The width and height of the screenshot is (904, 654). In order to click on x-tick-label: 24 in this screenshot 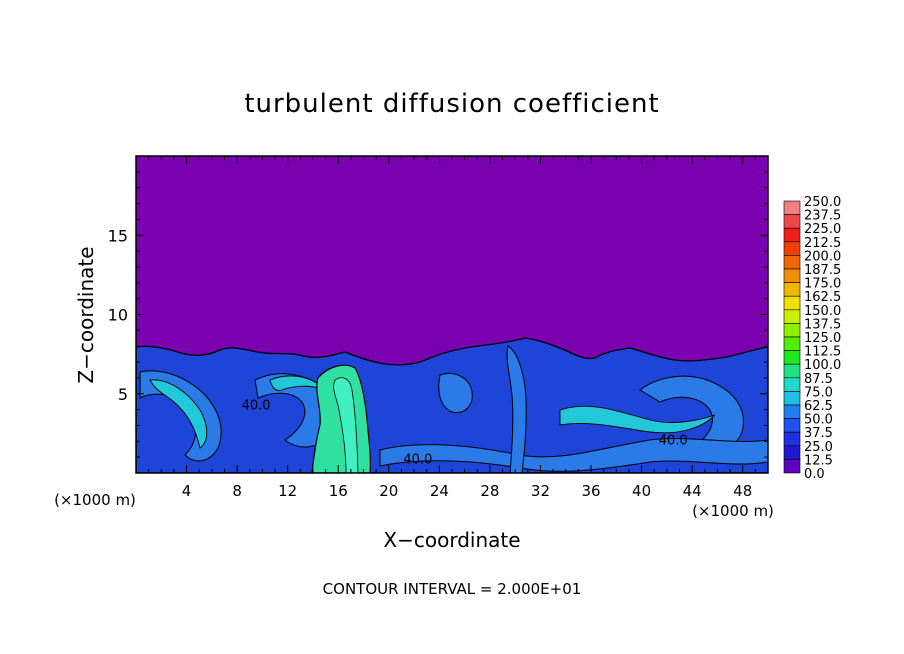, I will do `click(439, 491)`.